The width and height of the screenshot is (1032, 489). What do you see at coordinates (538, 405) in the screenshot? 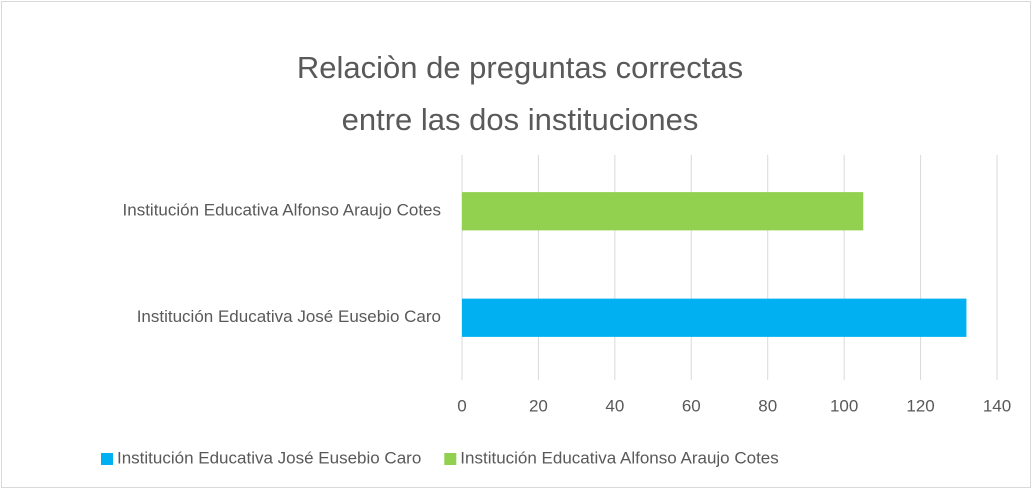
I see `x-tick-label: 20` at bounding box center [538, 405].